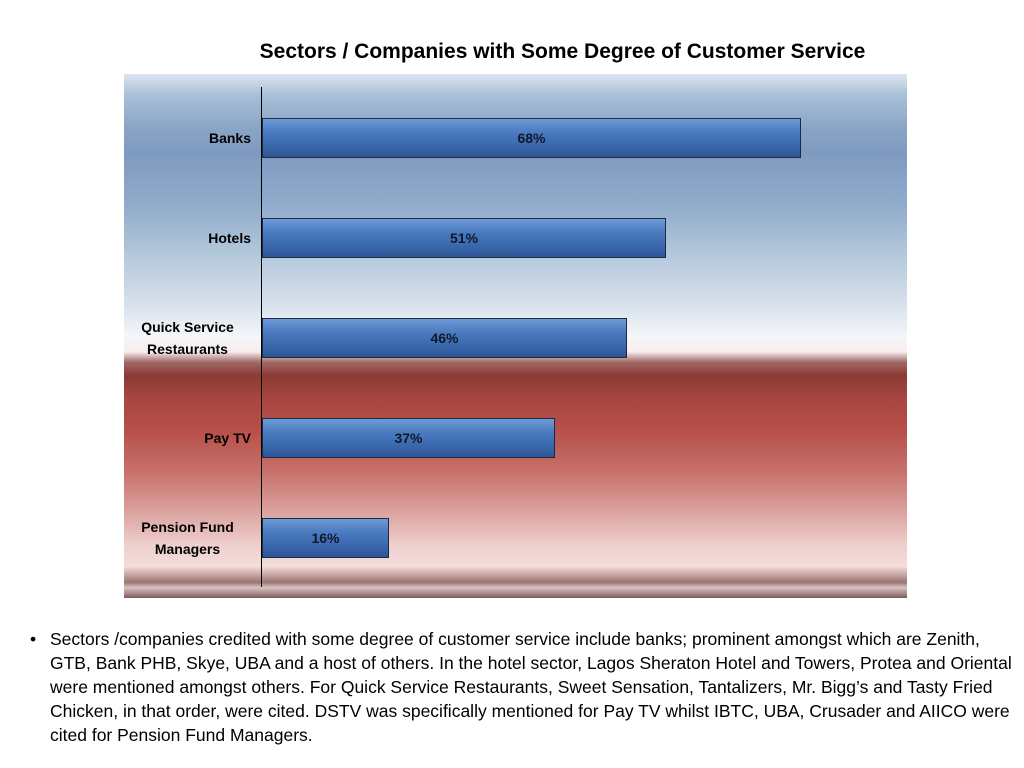  I want to click on category-label-line: Pay TV, so click(227, 438).